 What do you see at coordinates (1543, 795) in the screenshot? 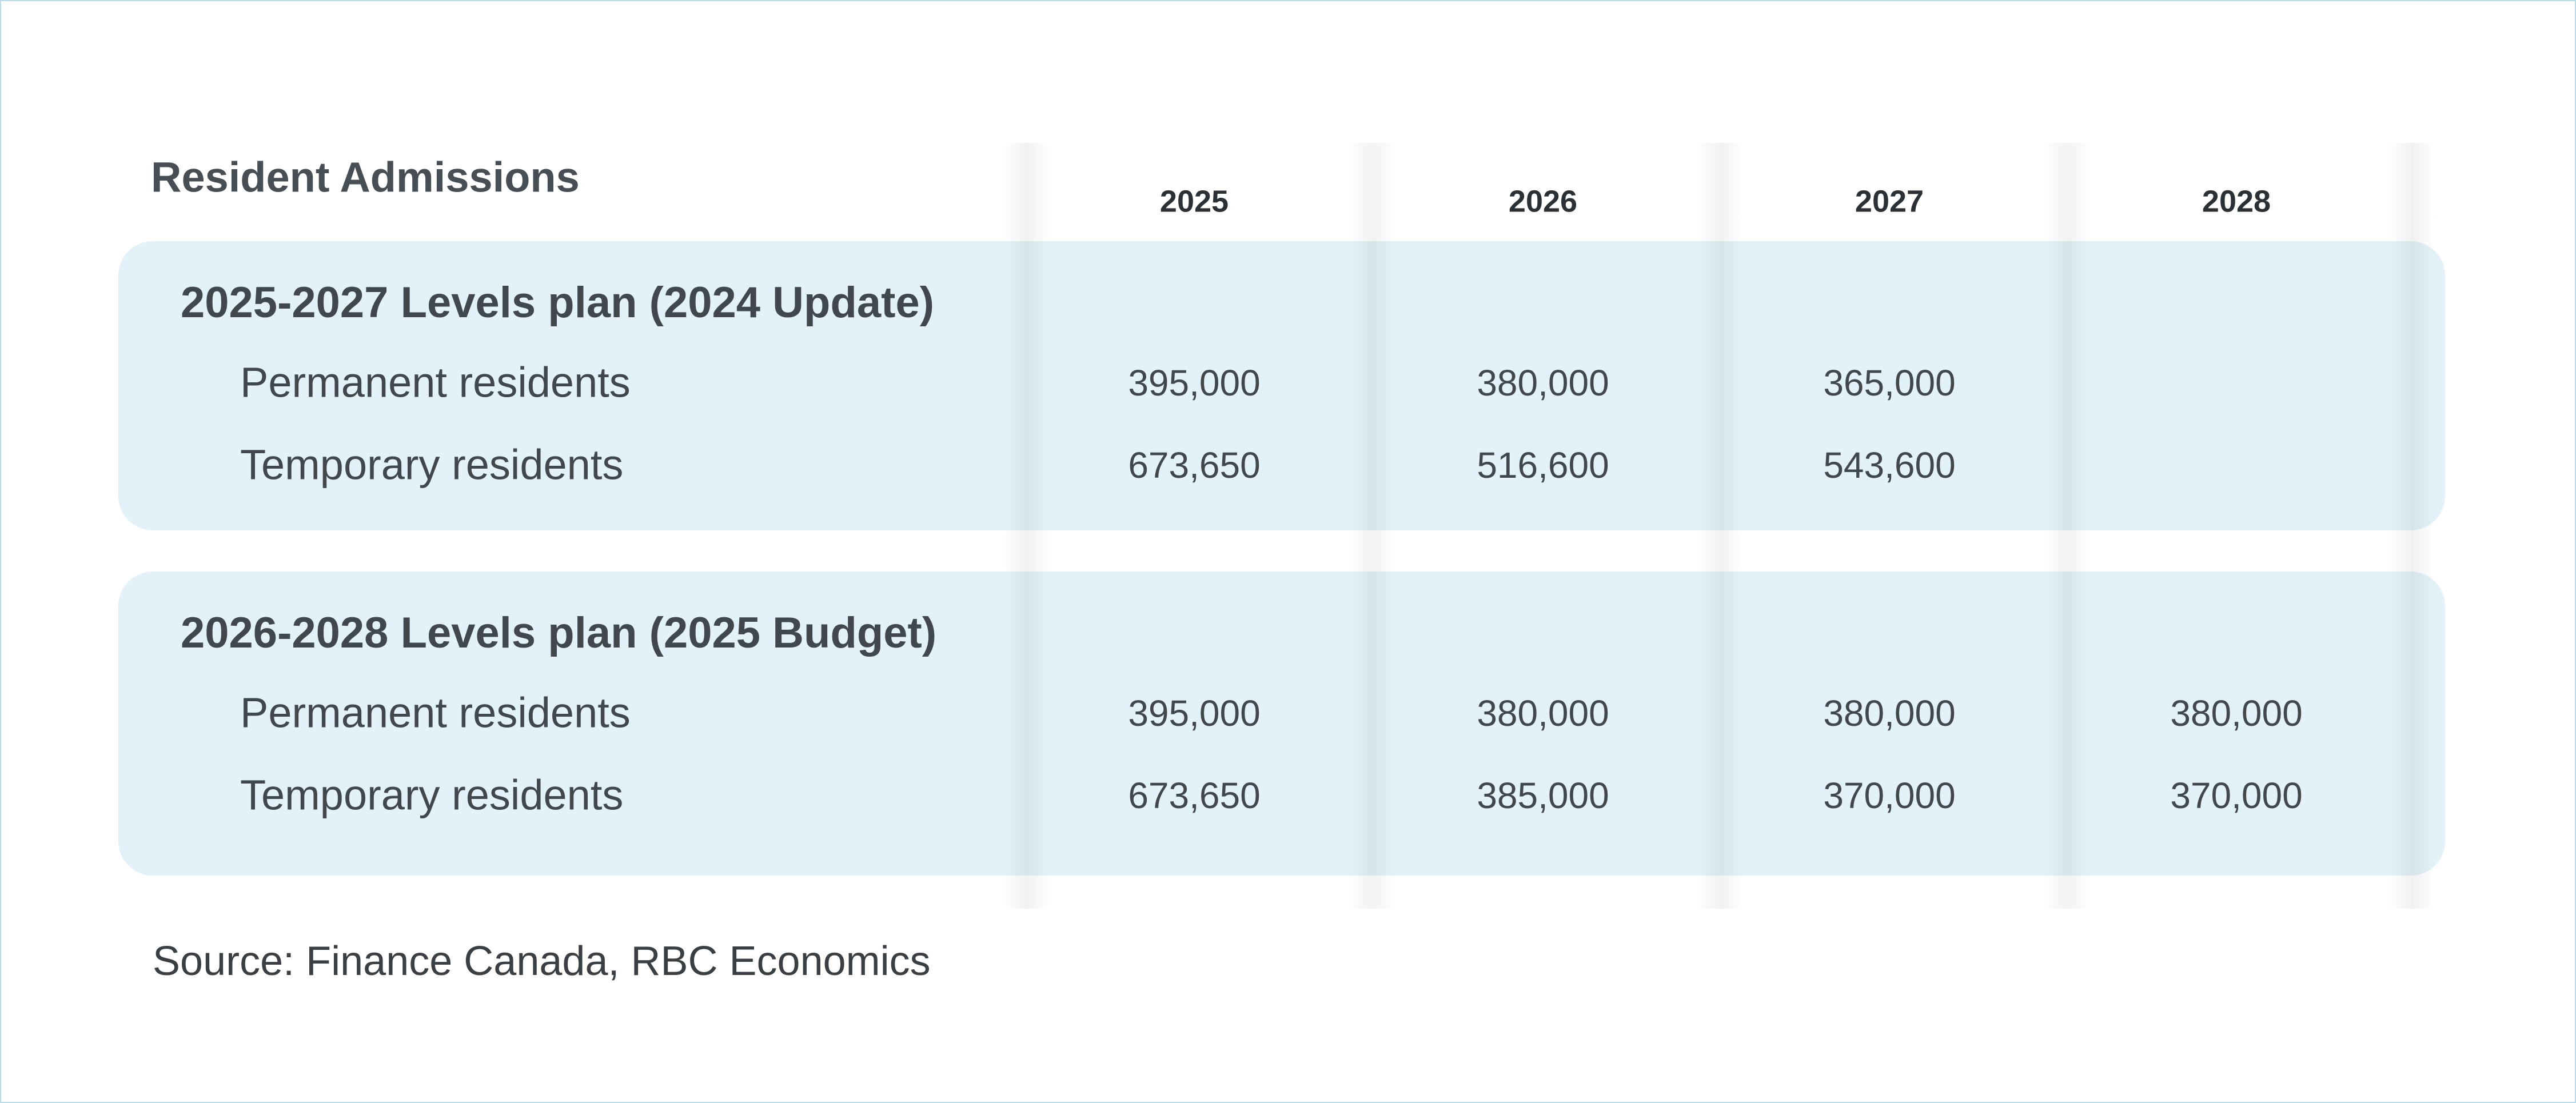
I see `cell-value: 385,000` at bounding box center [1543, 795].